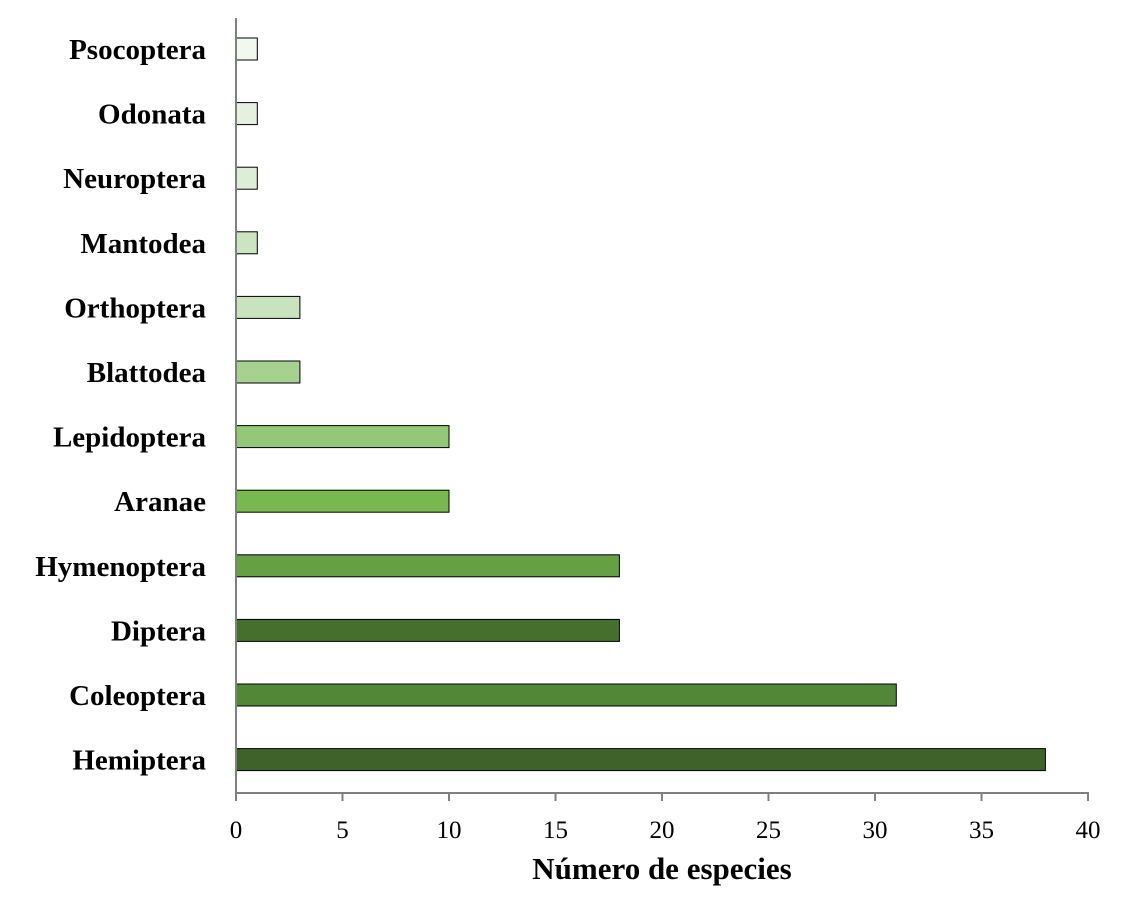 The image size is (1126, 898). Describe the element at coordinates (342, 501) in the screenshot. I see `bar-aranae` at that location.